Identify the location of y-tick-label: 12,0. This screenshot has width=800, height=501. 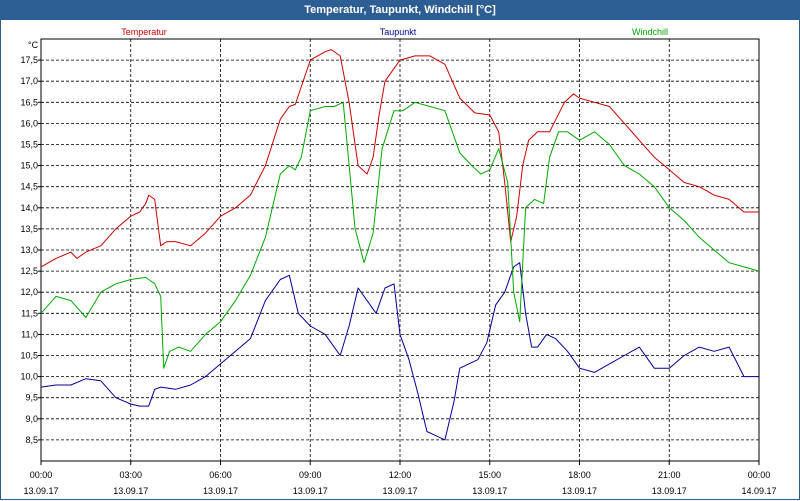
(29, 292).